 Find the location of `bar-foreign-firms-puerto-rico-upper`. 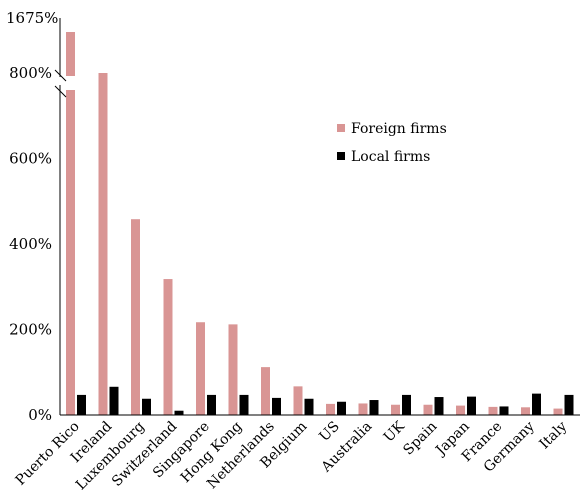

bar-foreign-firms-puerto-rico-upper is located at coordinates (70, 54).